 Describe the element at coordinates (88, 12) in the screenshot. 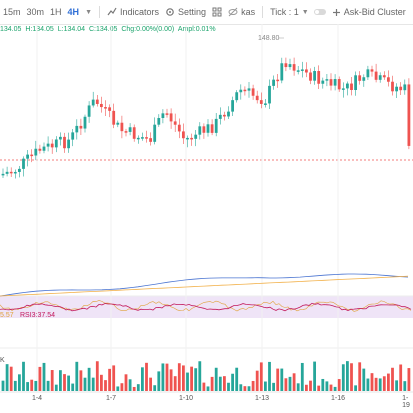

I see `timeframe-dropdown-icon: ▼` at that location.